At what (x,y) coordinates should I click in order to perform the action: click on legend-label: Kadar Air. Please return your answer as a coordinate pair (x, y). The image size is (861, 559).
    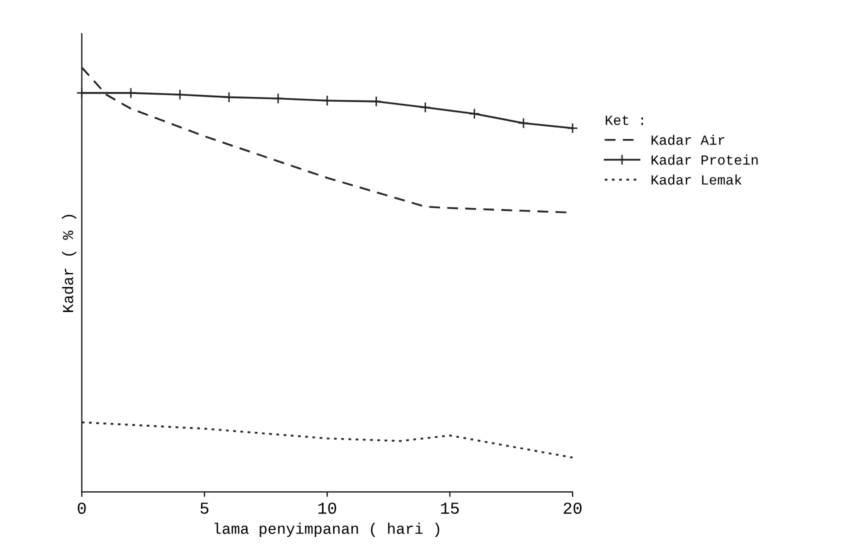
    Looking at the image, I should click on (688, 139).